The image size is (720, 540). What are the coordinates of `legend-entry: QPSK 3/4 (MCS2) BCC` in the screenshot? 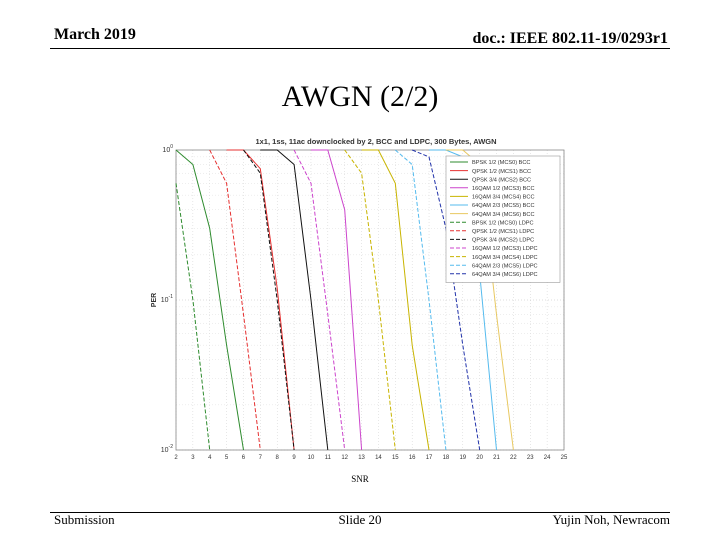 It's located at (501, 180).